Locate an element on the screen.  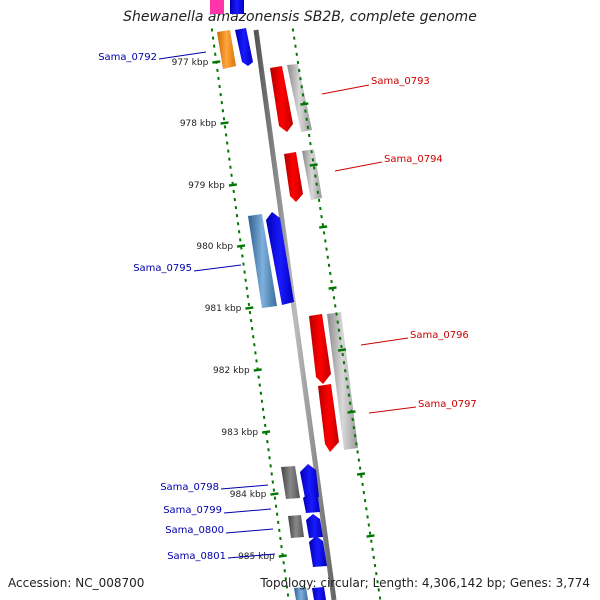
right-dotted-boundary is located at coordinates (336, 314).